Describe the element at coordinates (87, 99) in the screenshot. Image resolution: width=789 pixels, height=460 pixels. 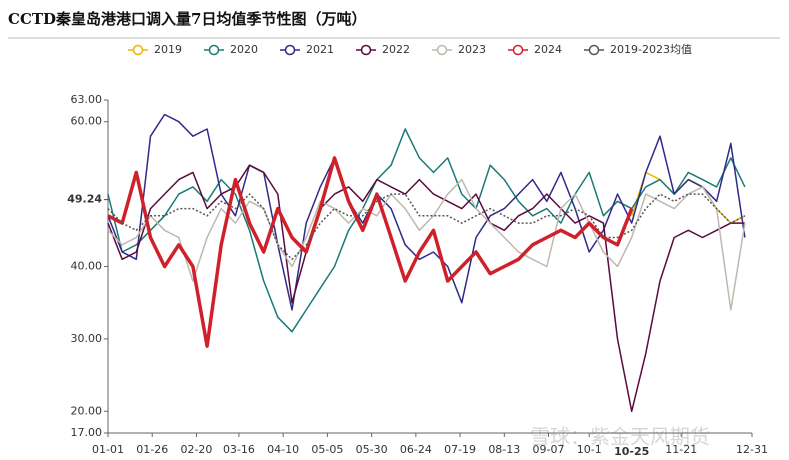
I see `y-tick-label: 63.00` at that location.